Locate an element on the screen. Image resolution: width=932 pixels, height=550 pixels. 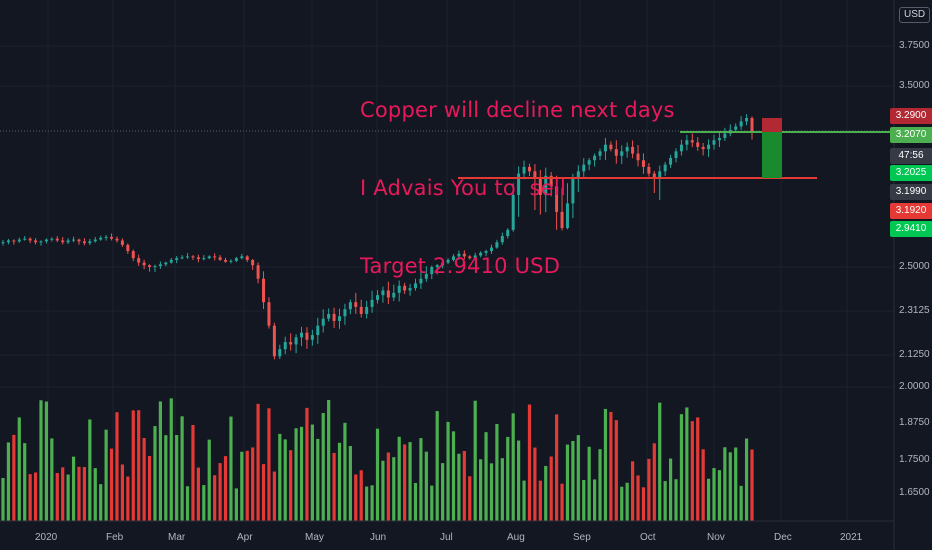
time-label: 2021 is located at coordinates (851, 537).